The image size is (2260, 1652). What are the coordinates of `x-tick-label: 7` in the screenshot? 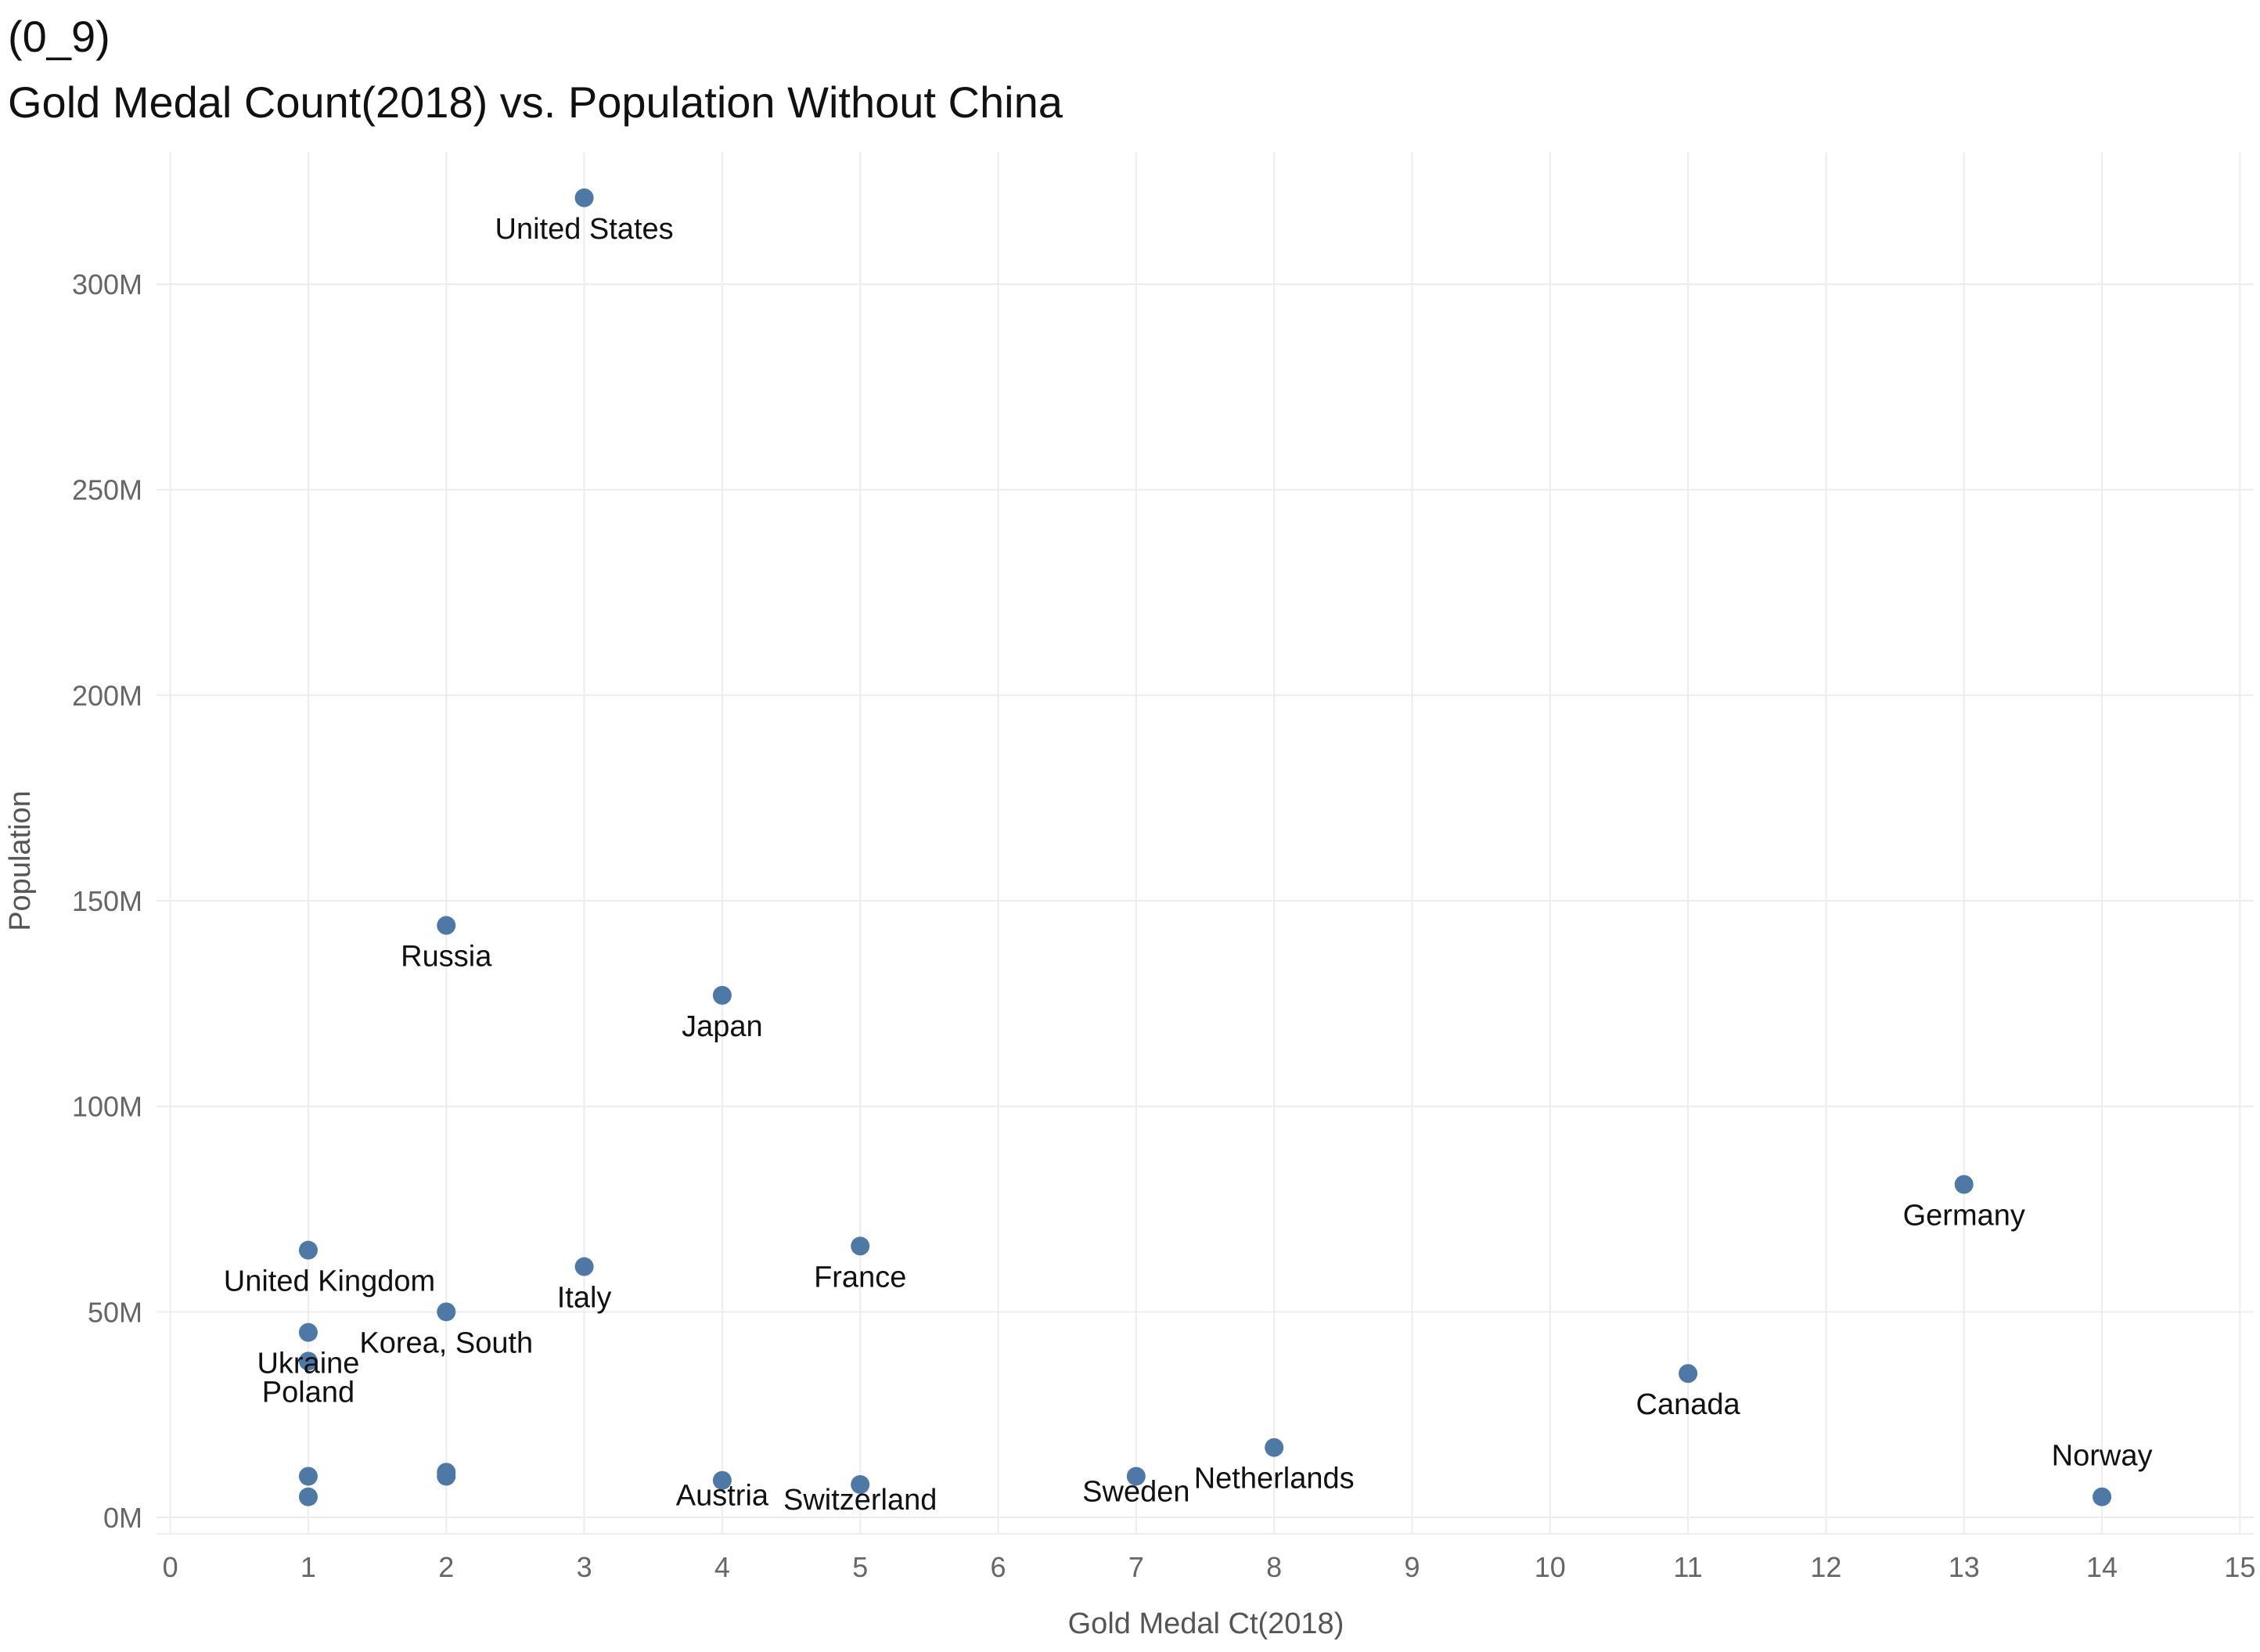 It's located at (1136, 1567).